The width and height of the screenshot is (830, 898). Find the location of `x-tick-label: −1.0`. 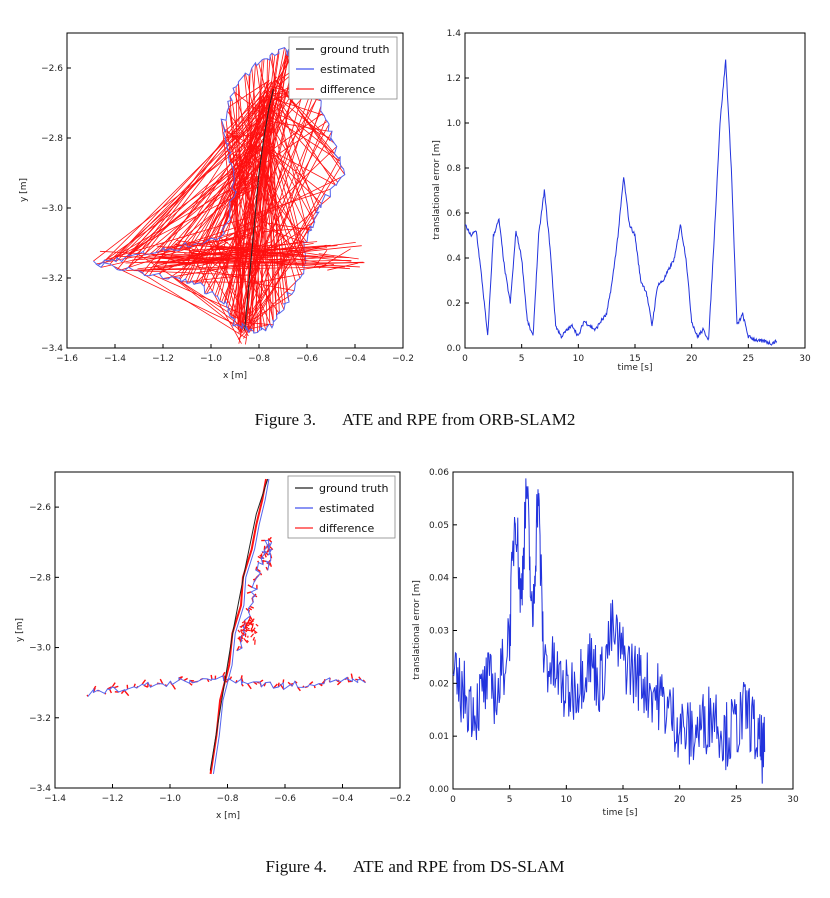

x-tick-label: −1.0 is located at coordinates (211, 359).